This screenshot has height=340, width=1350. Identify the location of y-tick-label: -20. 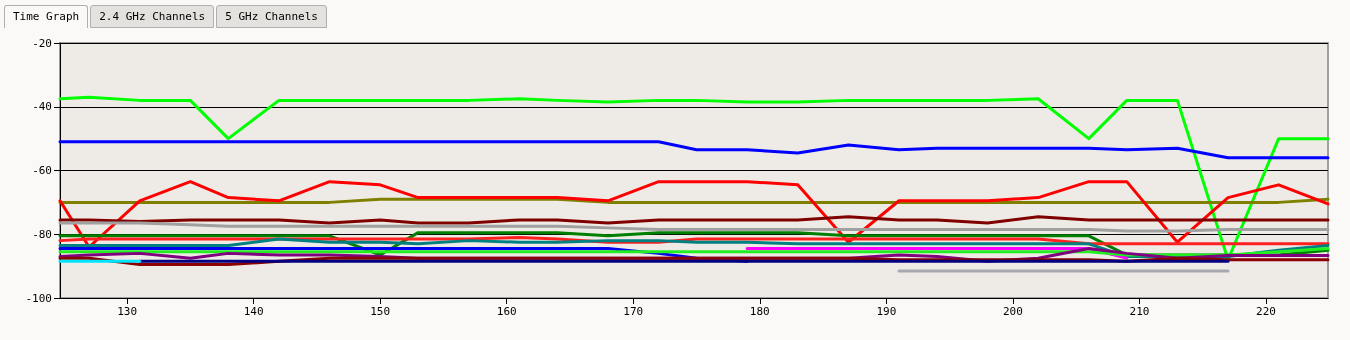
(42, 43).